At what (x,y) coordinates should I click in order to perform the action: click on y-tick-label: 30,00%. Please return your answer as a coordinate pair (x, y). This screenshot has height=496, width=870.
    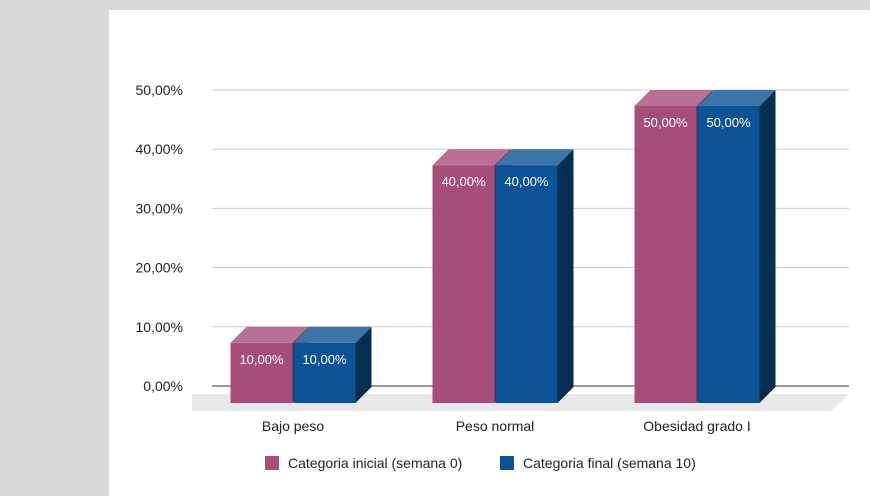
    Looking at the image, I should click on (159, 208).